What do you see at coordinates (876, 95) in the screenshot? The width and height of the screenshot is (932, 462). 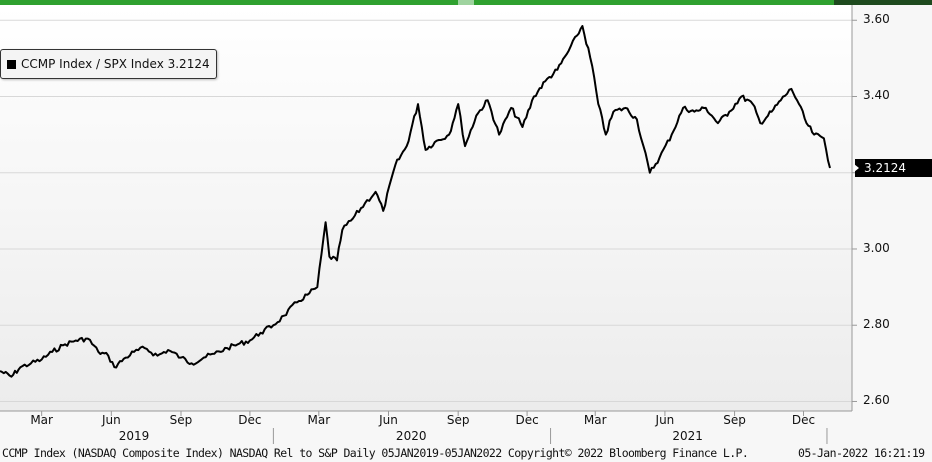 I see `y-tick-label: 3.40` at bounding box center [876, 95].